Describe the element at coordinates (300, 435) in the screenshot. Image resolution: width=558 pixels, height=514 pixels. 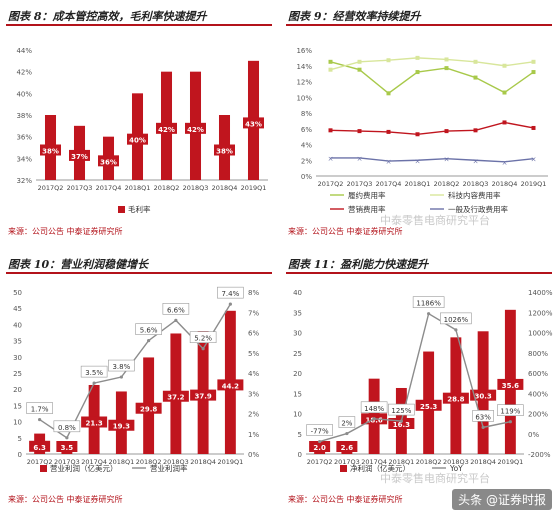
I see `y-tick-label: 5` at that location.